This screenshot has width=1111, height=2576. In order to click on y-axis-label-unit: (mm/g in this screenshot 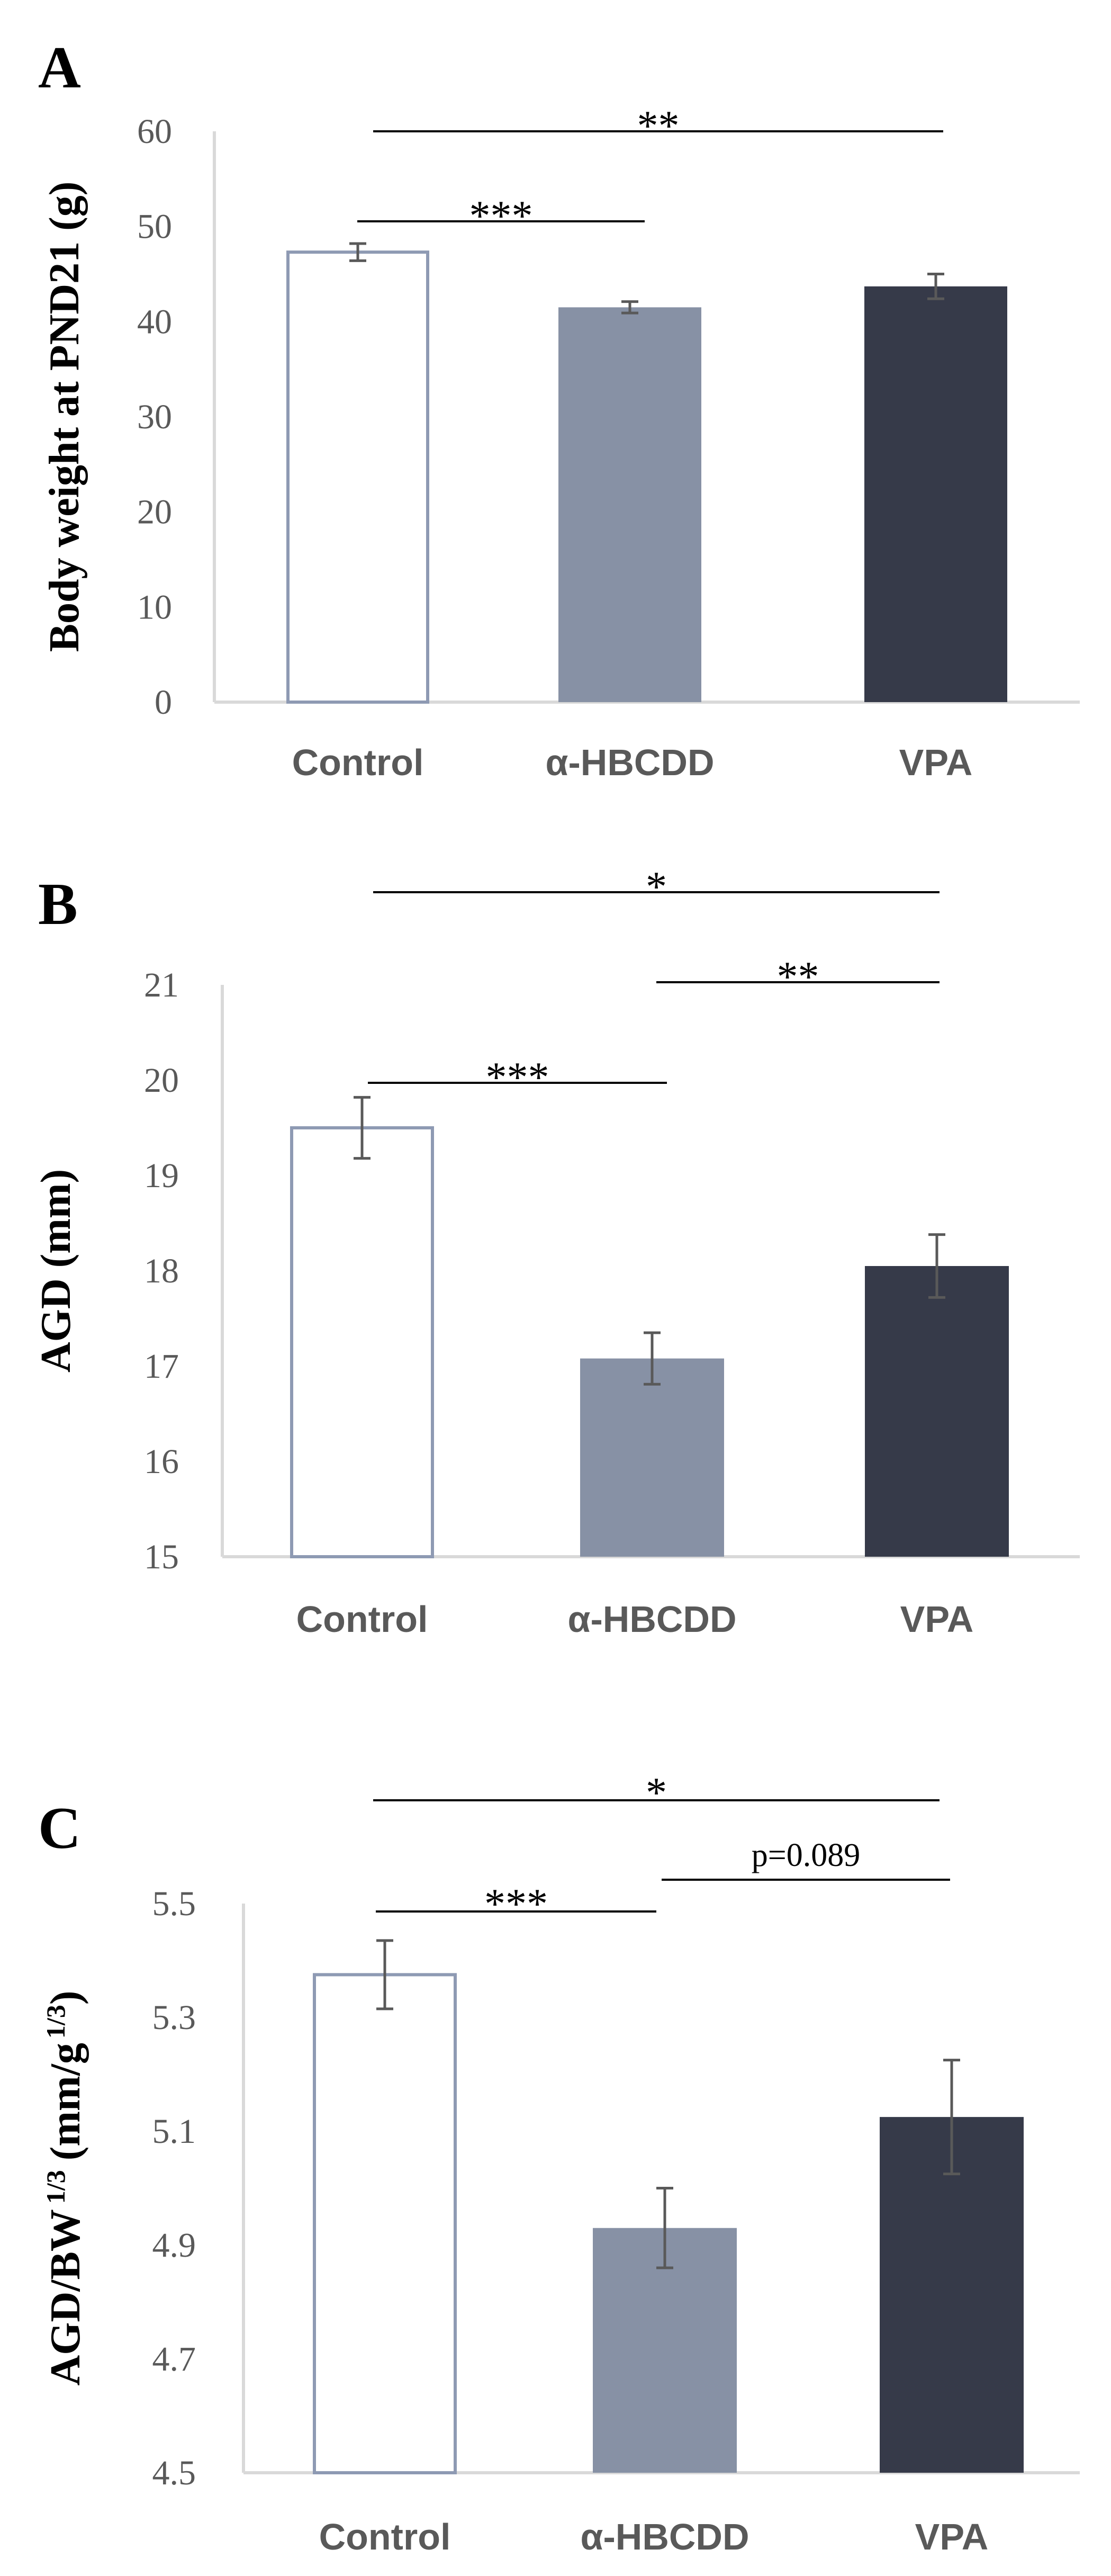, I will do `click(65, 2101)`.